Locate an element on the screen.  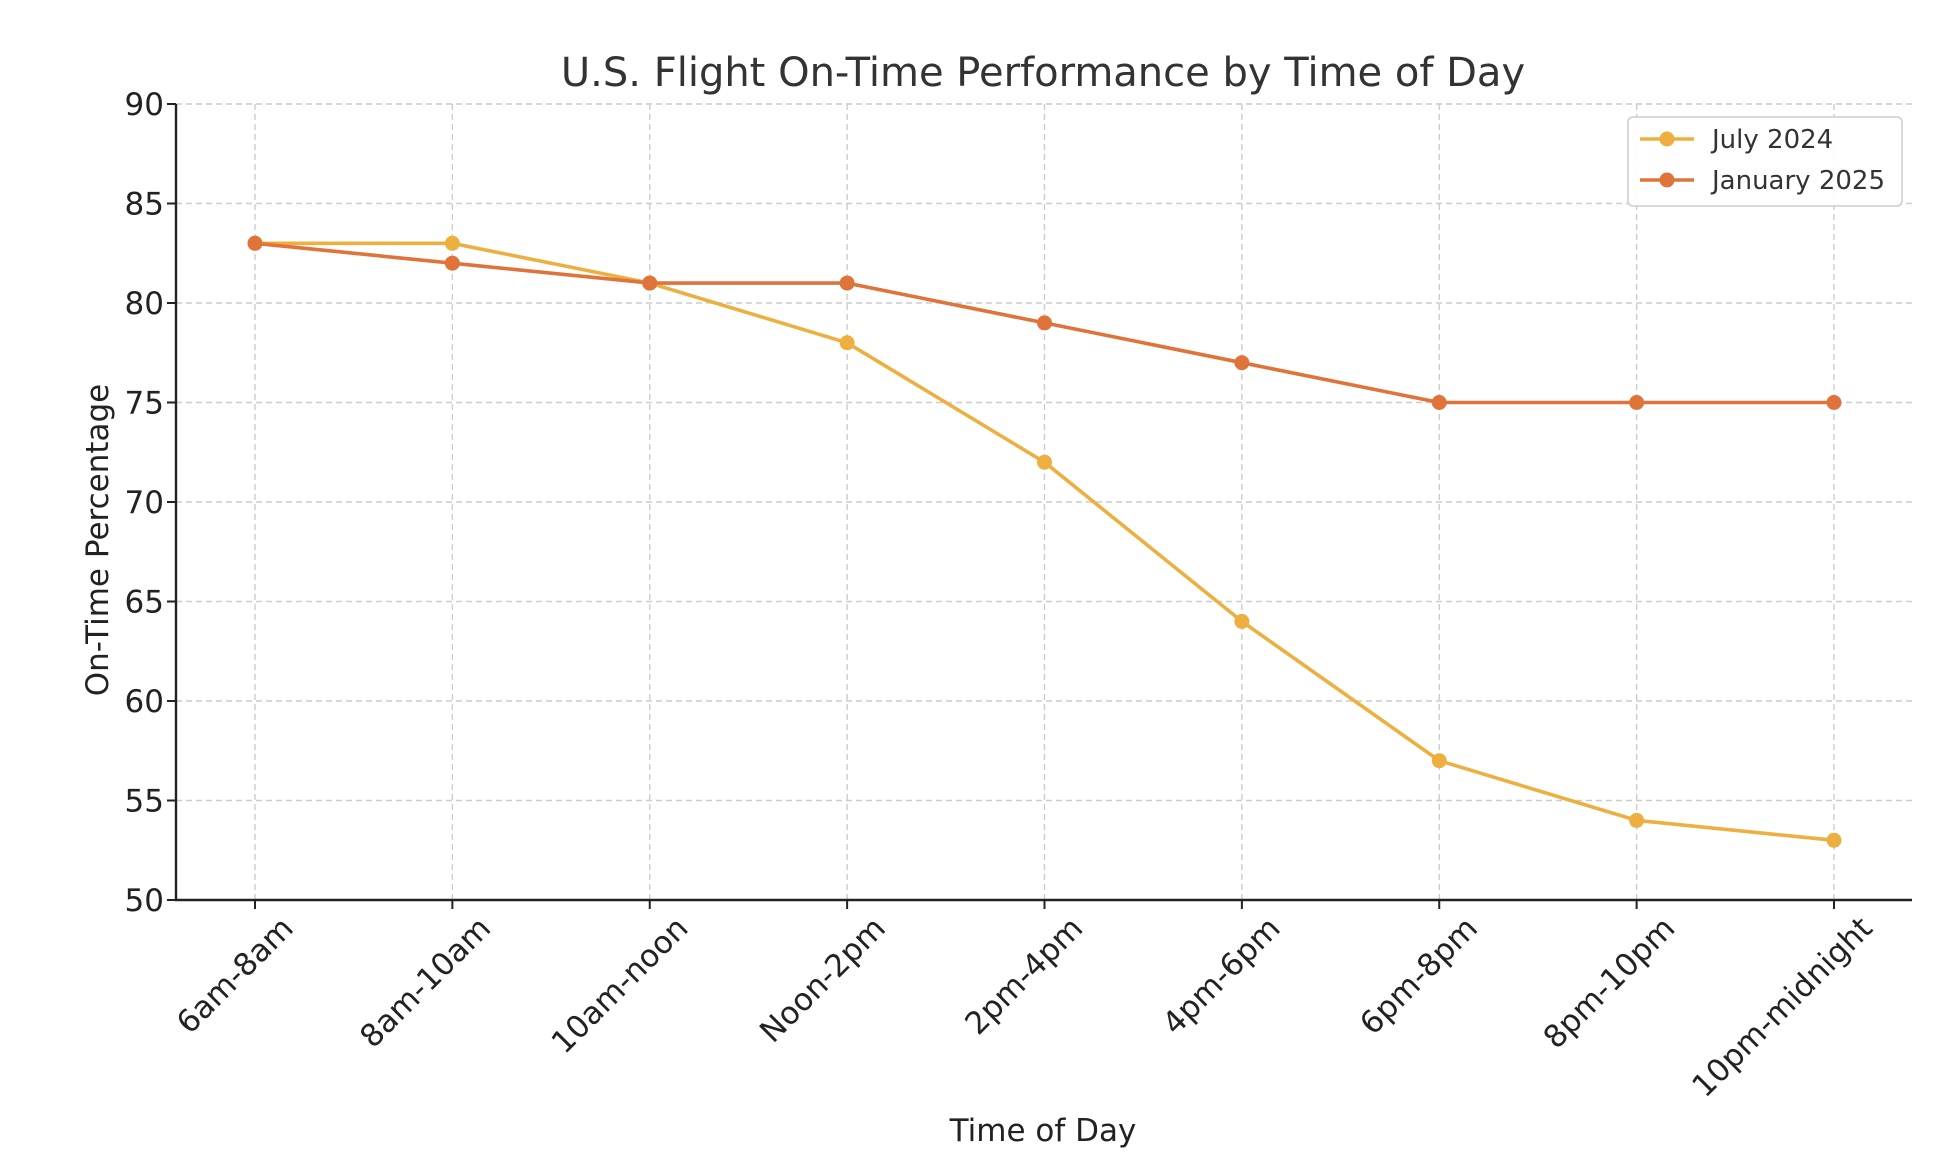
x-tick-label: 6pm-8pm is located at coordinates (1419, 976).